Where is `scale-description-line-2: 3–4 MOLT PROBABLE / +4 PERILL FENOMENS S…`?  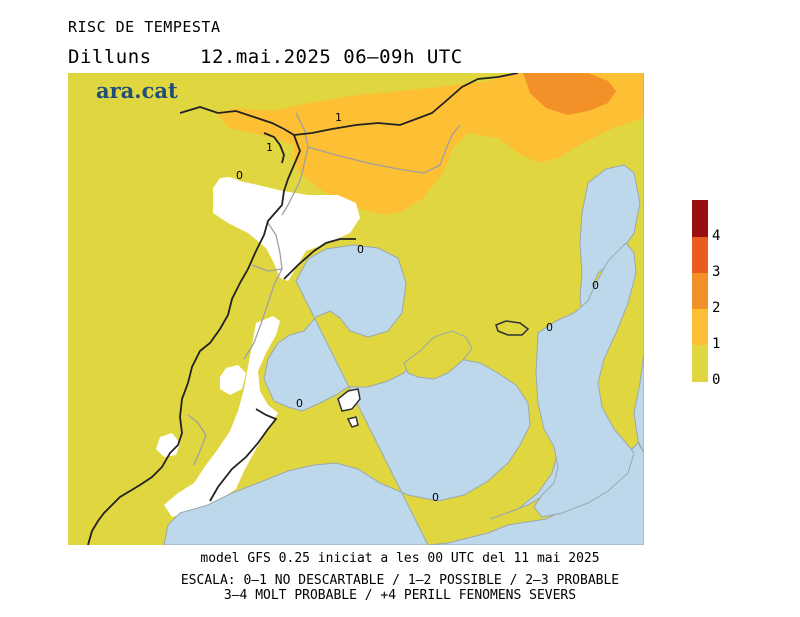 scale-description-line-2: 3–4 MOLT PROBABLE / +4 PERILL FENOMENS S… is located at coordinates (400, 595).